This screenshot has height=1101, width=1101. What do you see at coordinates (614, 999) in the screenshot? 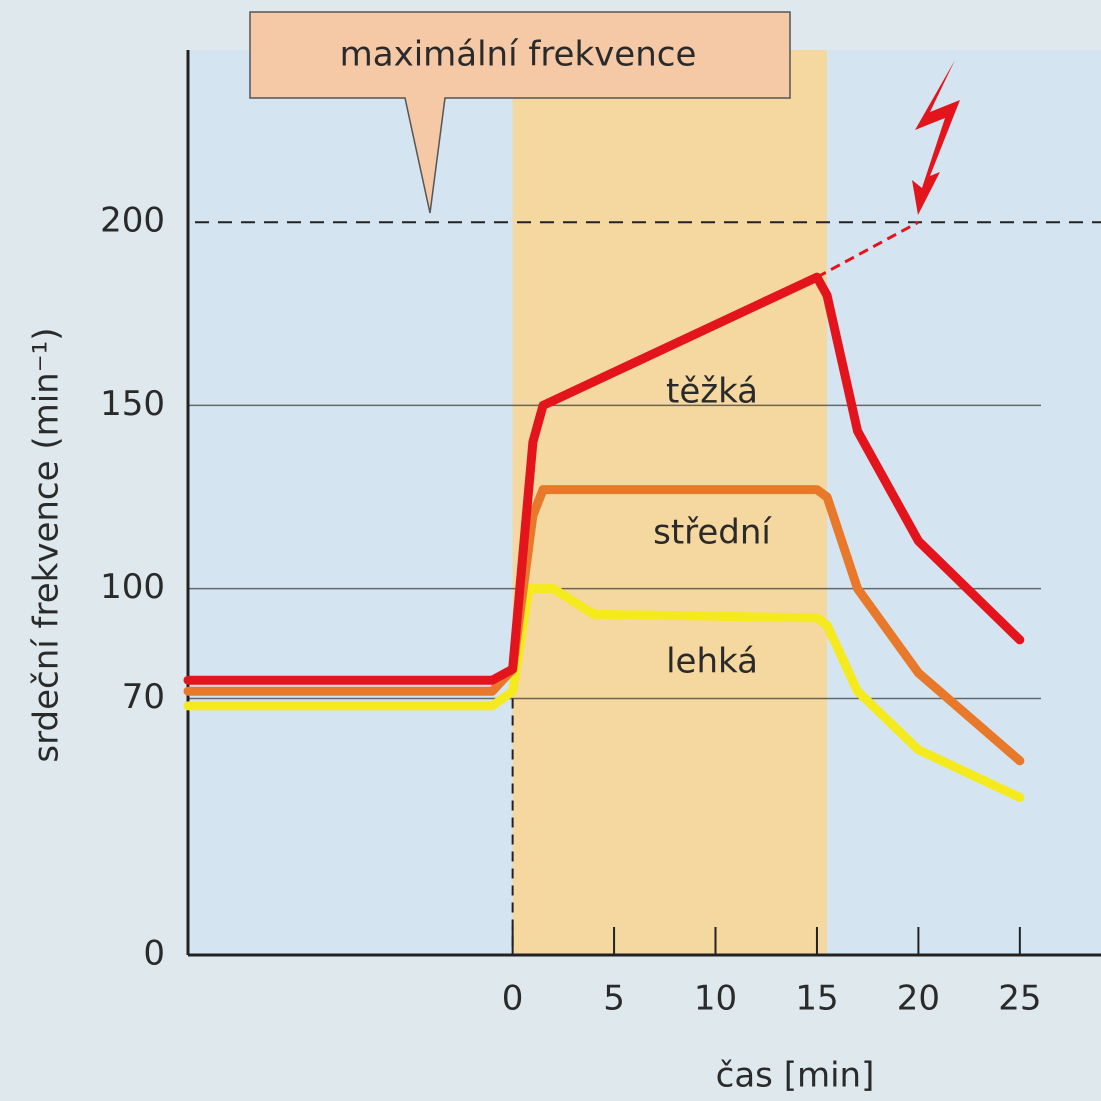
I see `x-tick-label: 5` at bounding box center [614, 999].